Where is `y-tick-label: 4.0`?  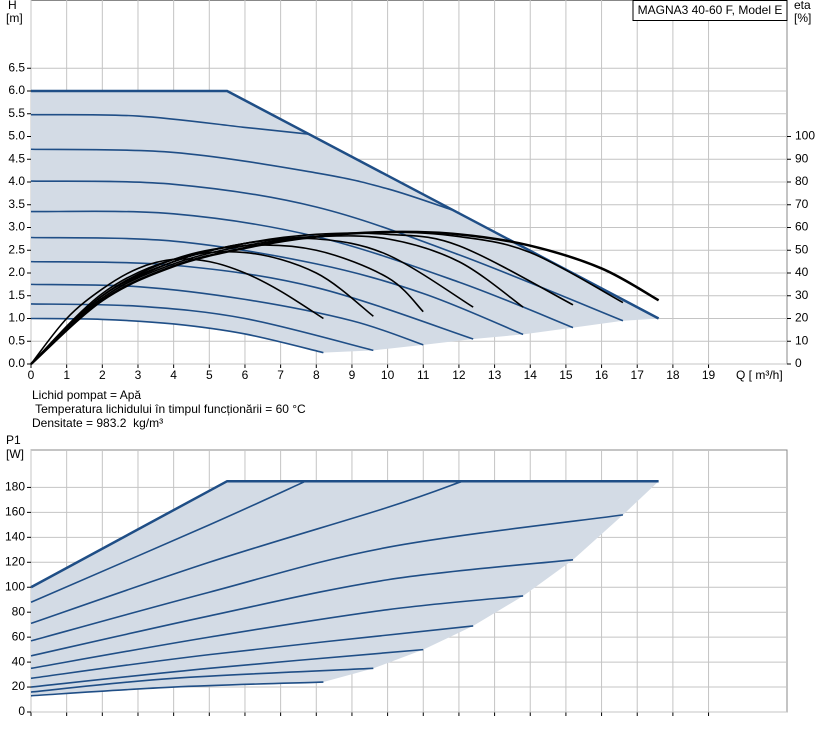 y-tick-label: 4.0 is located at coordinates (16, 181).